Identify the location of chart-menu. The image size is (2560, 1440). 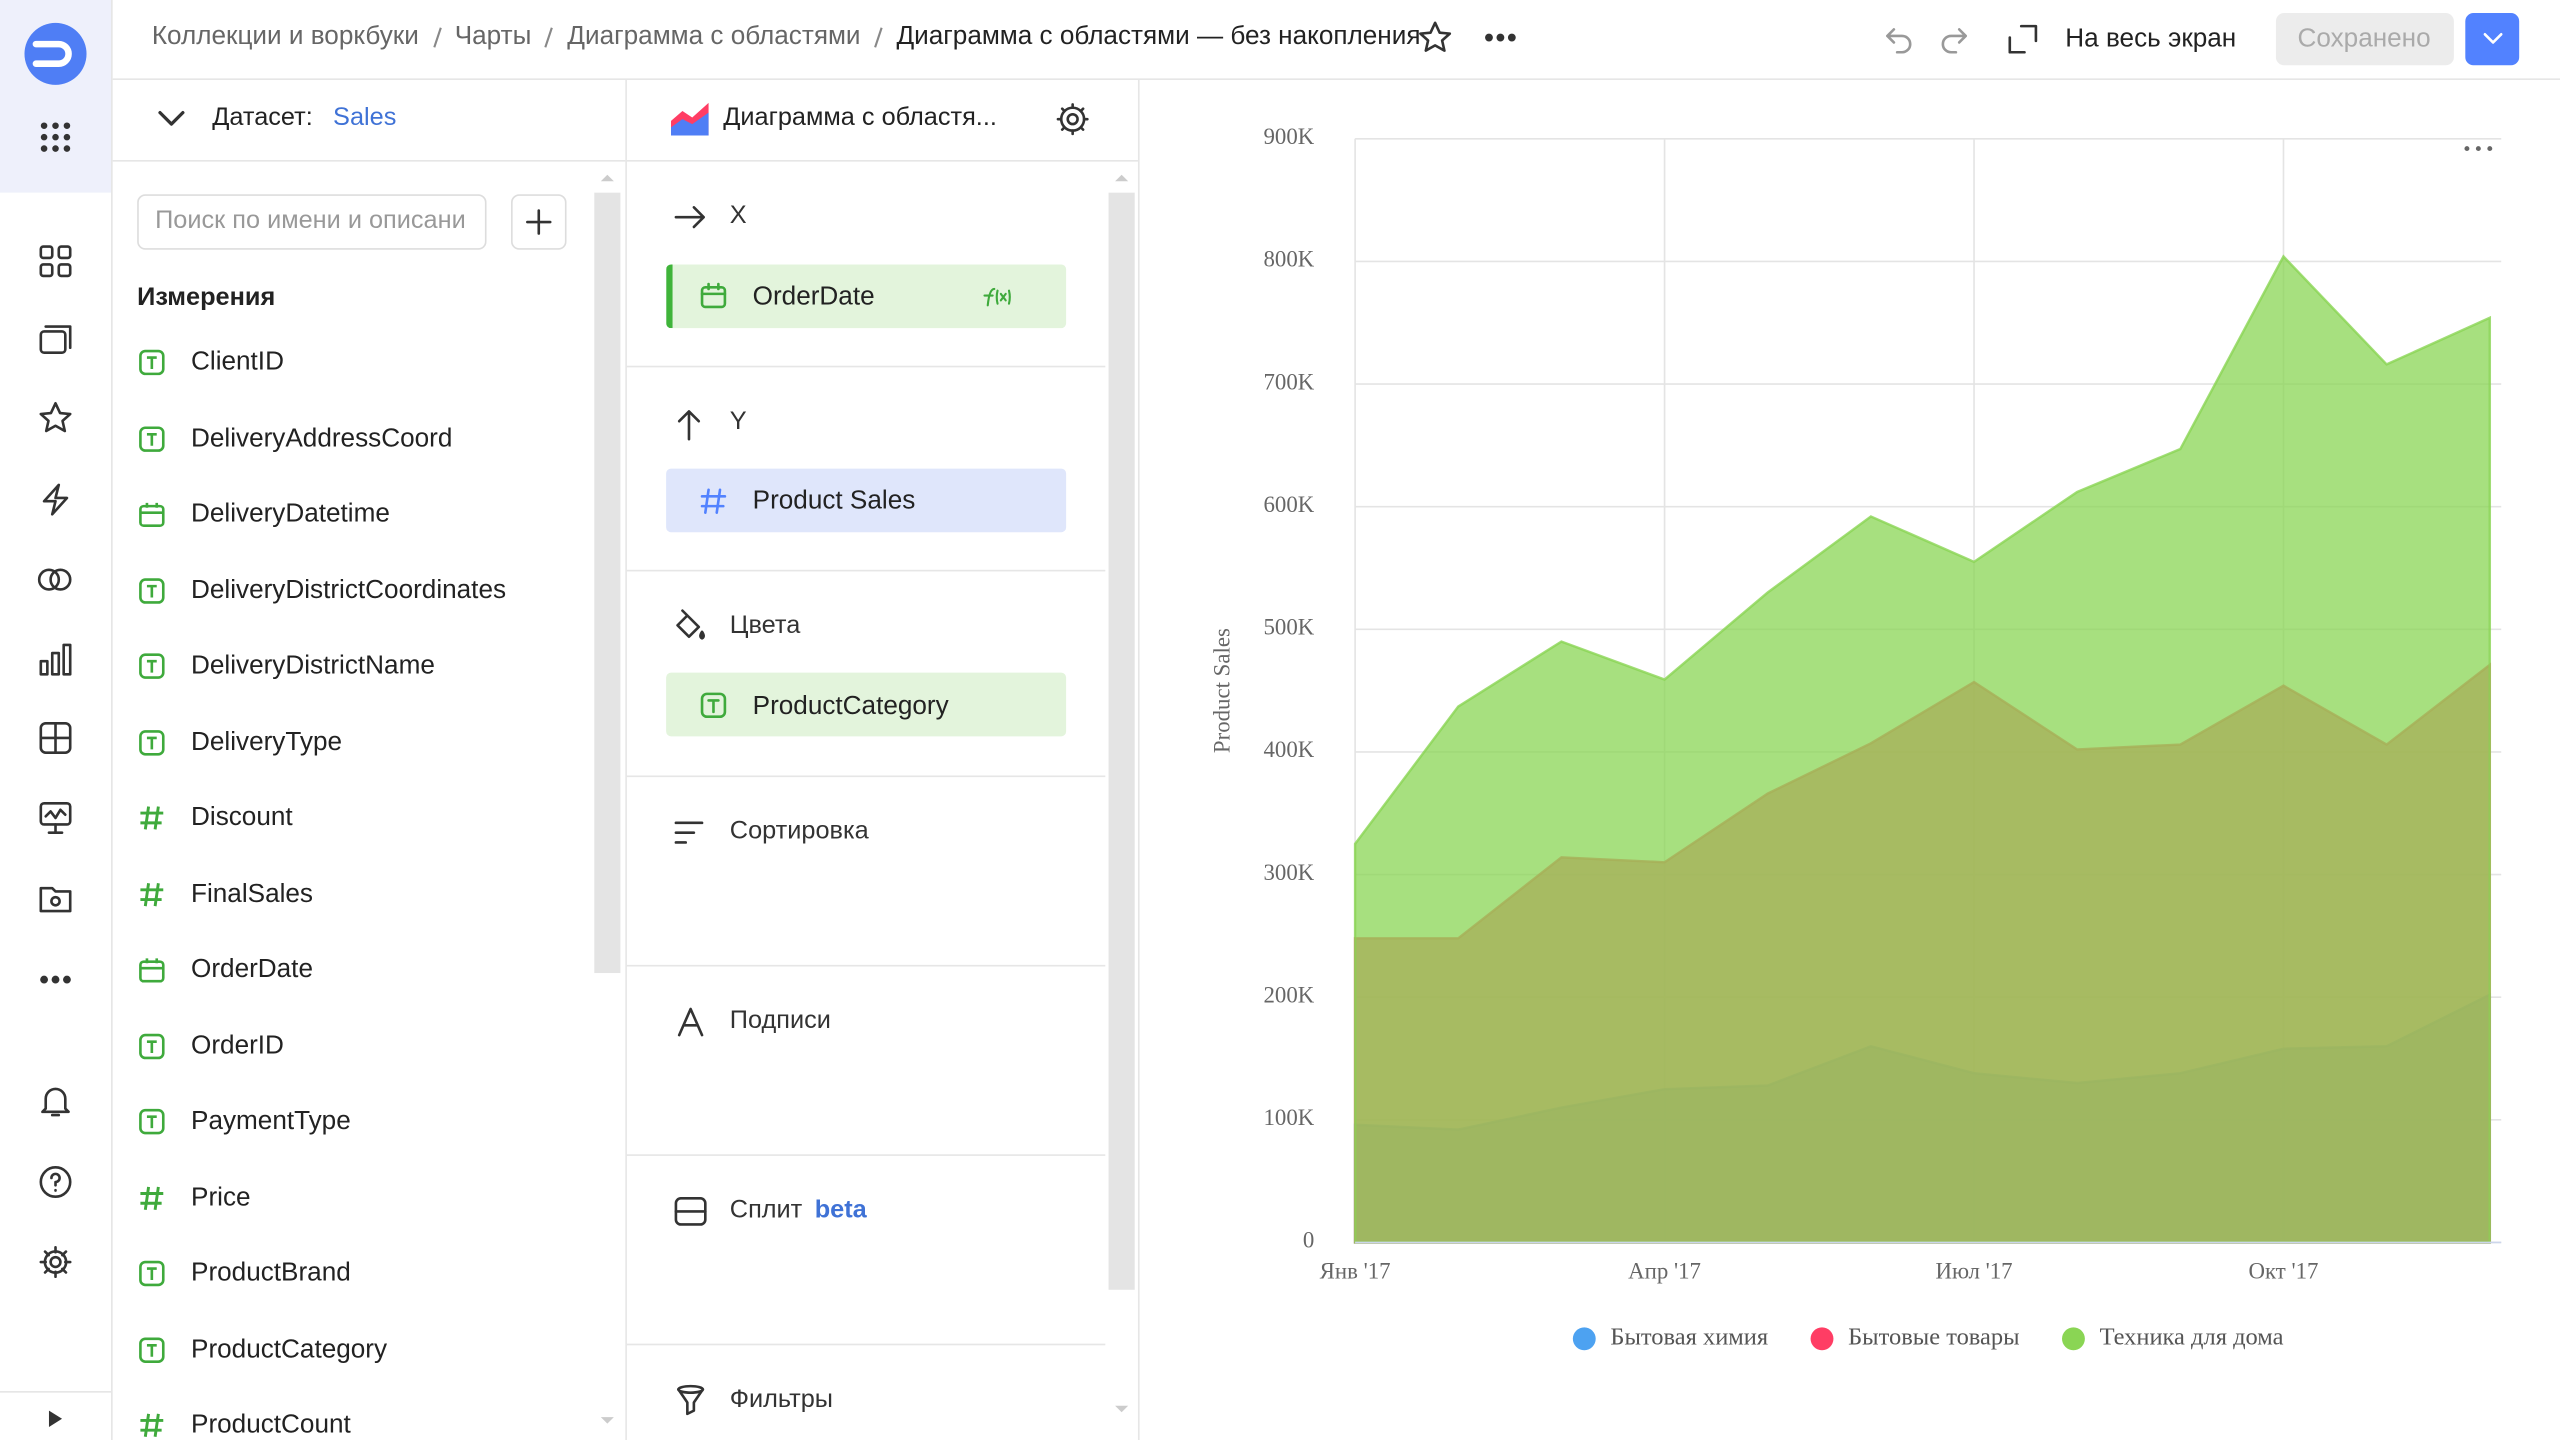
(2478, 149).